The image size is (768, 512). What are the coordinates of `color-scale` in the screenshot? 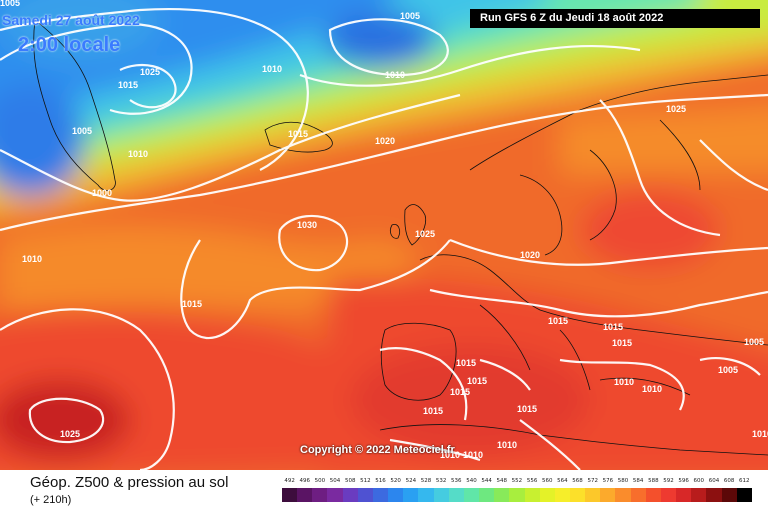 It's located at (517, 495).